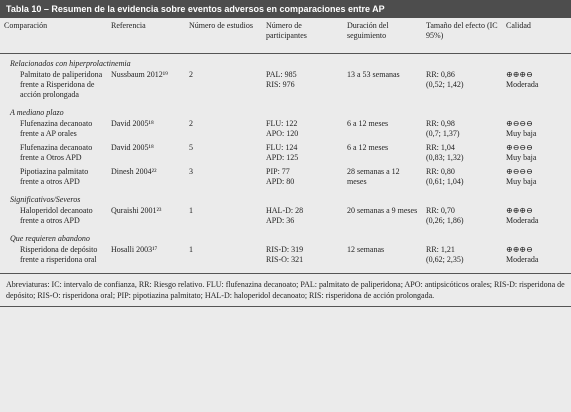 This screenshot has width=571, height=412. I want to click on comparison: Flufenazina decanoato frente a Otros APD, so click(56, 152).